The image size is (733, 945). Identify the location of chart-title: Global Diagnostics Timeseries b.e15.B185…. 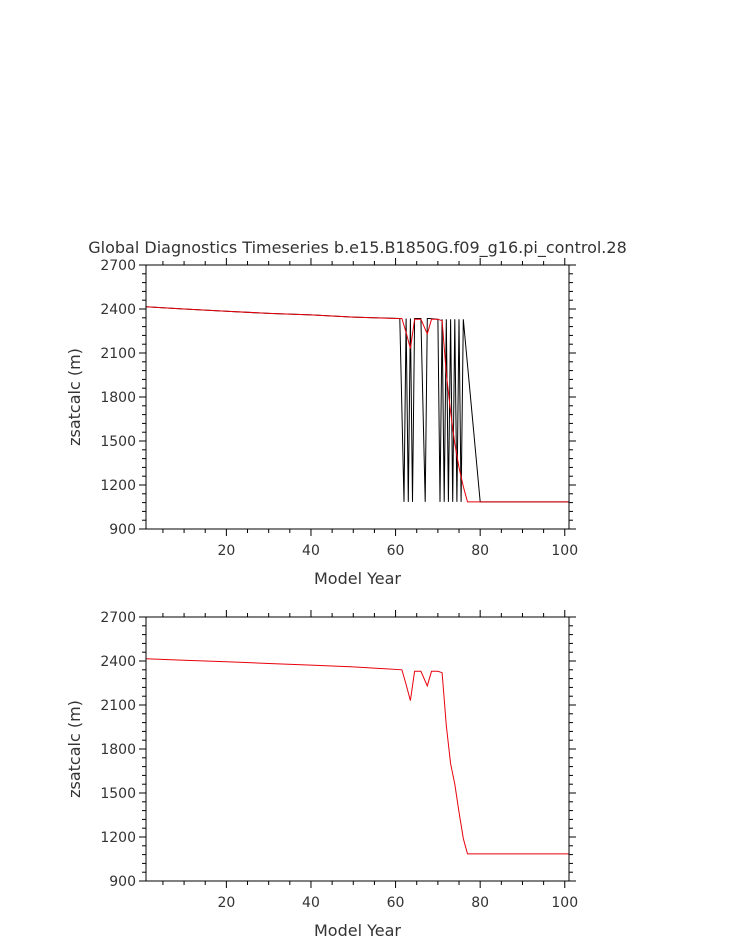
(357, 248).